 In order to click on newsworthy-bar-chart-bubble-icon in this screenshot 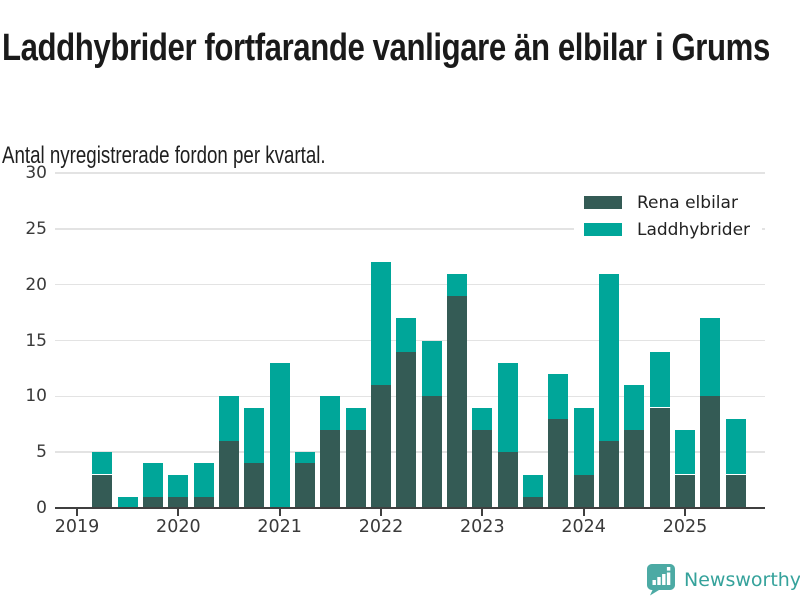, I will do `click(661, 580)`.